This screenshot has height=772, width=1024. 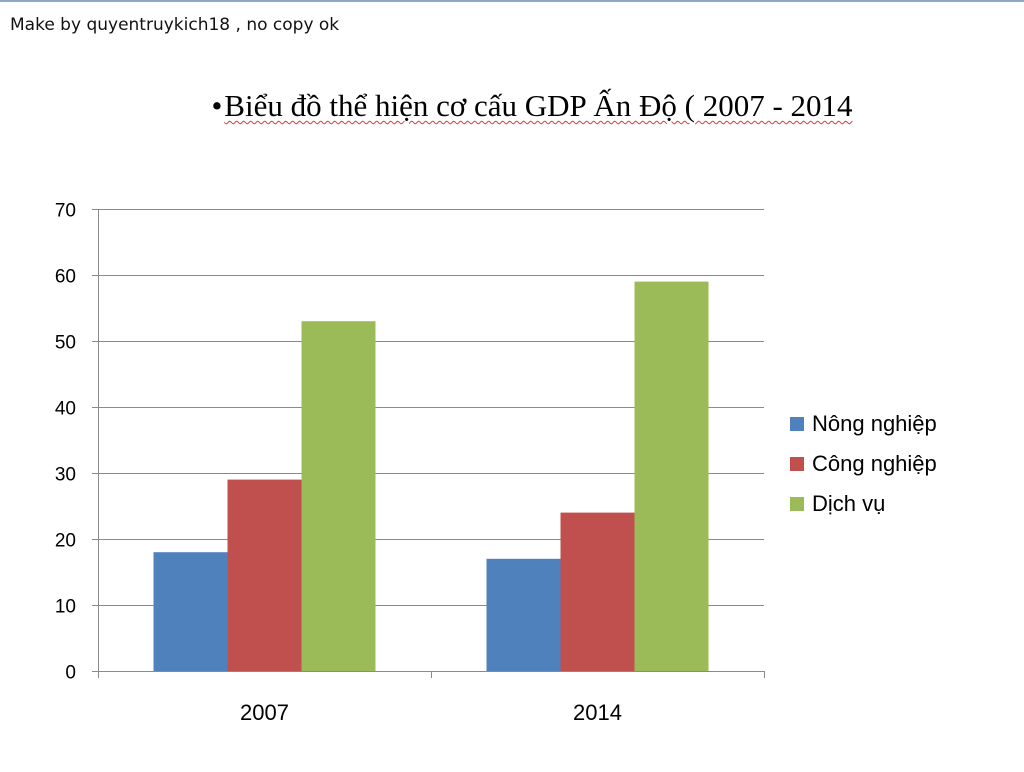 What do you see at coordinates (671, 476) in the screenshot?
I see `bar-dịch-vụ-2014` at bounding box center [671, 476].